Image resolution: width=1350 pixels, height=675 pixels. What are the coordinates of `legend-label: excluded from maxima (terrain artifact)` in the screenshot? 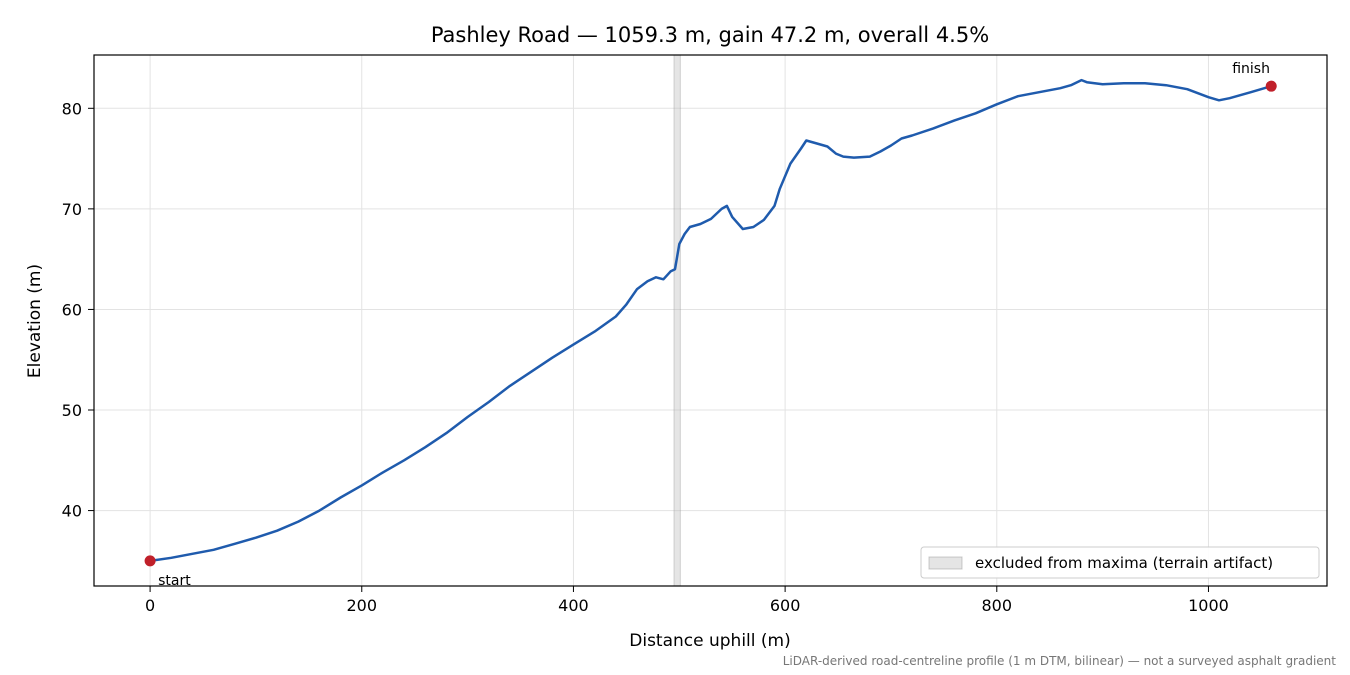 It's located at (1124, 563).